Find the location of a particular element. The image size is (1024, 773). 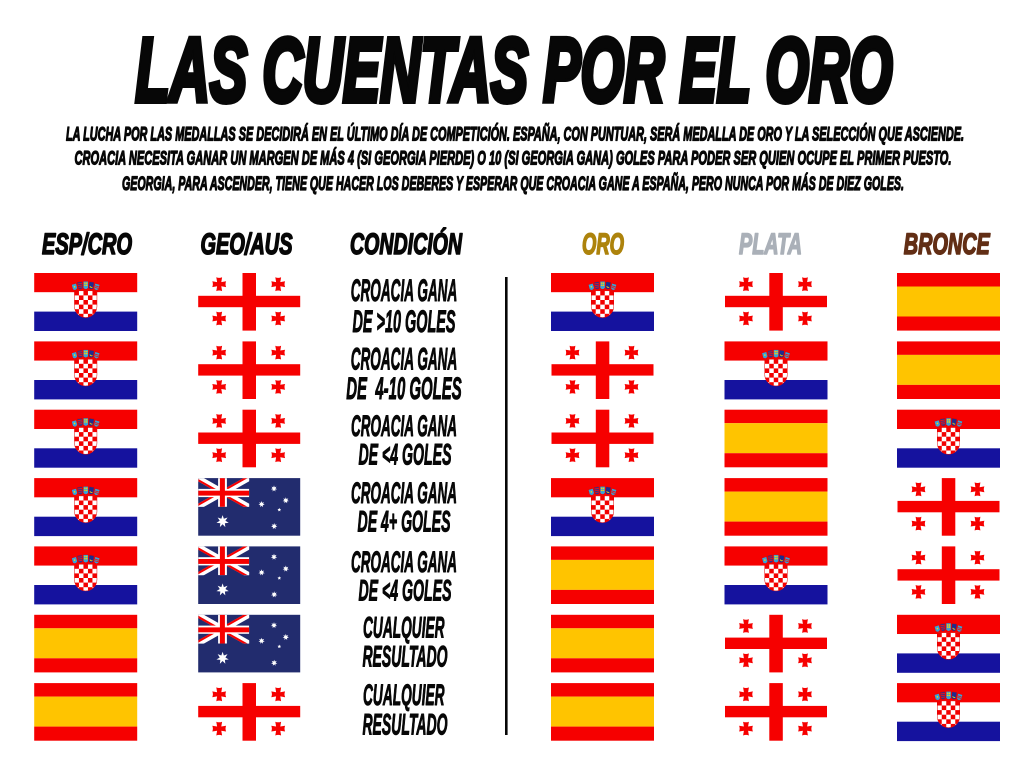

svg-text: BRONCE is located at coordinates (947, 244).